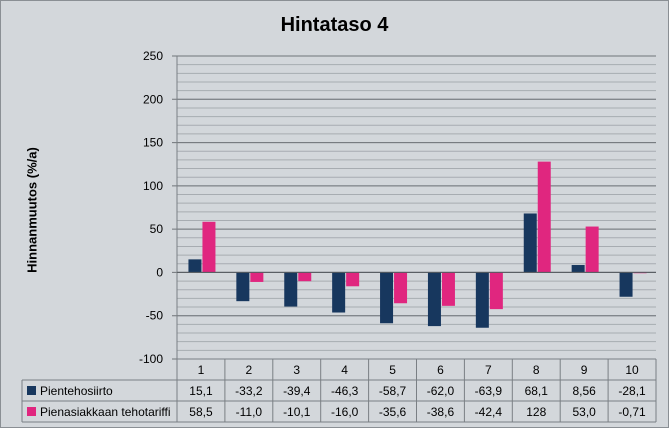  What do you see at coordinates (537, 391) in the screenshot?
I see `data-table-value: 68,1` at bounding box center [537, 391].